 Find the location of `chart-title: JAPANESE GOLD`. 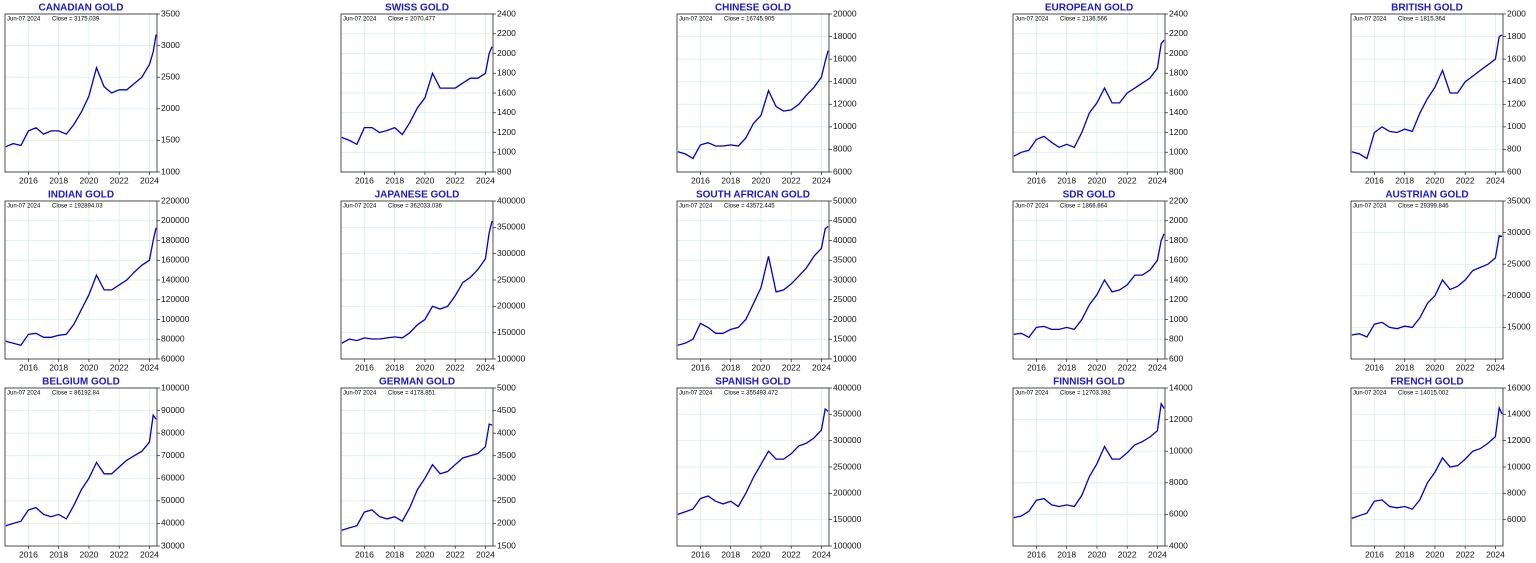

chart-title: JAPANESE GOLD is located at coordinates (417, 195).